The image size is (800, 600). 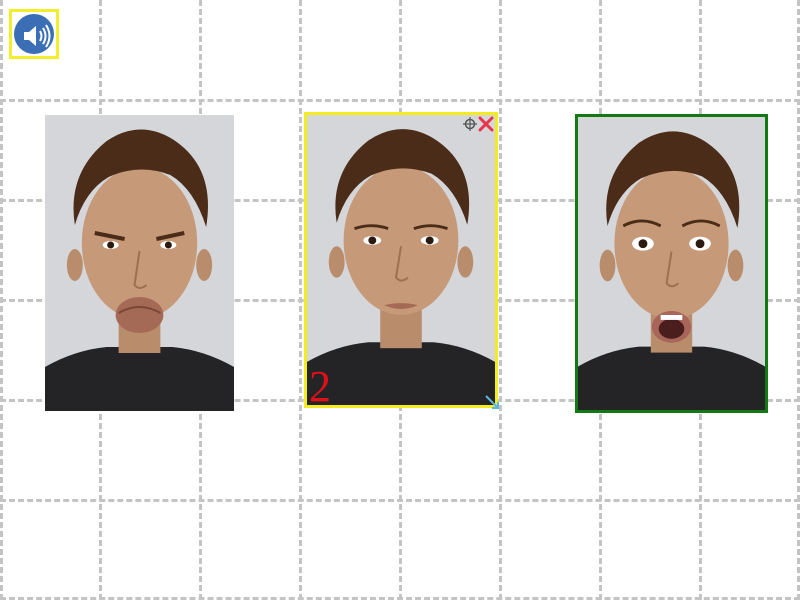 I want to click on face-card-neutral: 2, so click(x=401, y=260).